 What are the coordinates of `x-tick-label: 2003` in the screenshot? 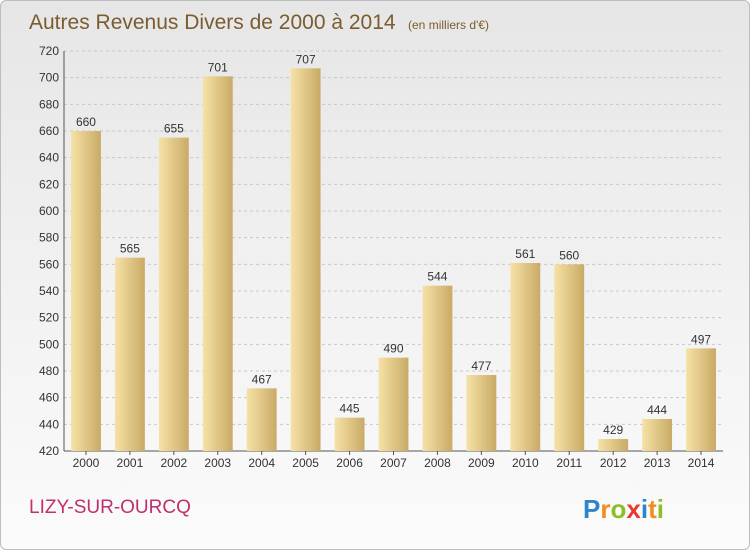 It's located at (217, 463).